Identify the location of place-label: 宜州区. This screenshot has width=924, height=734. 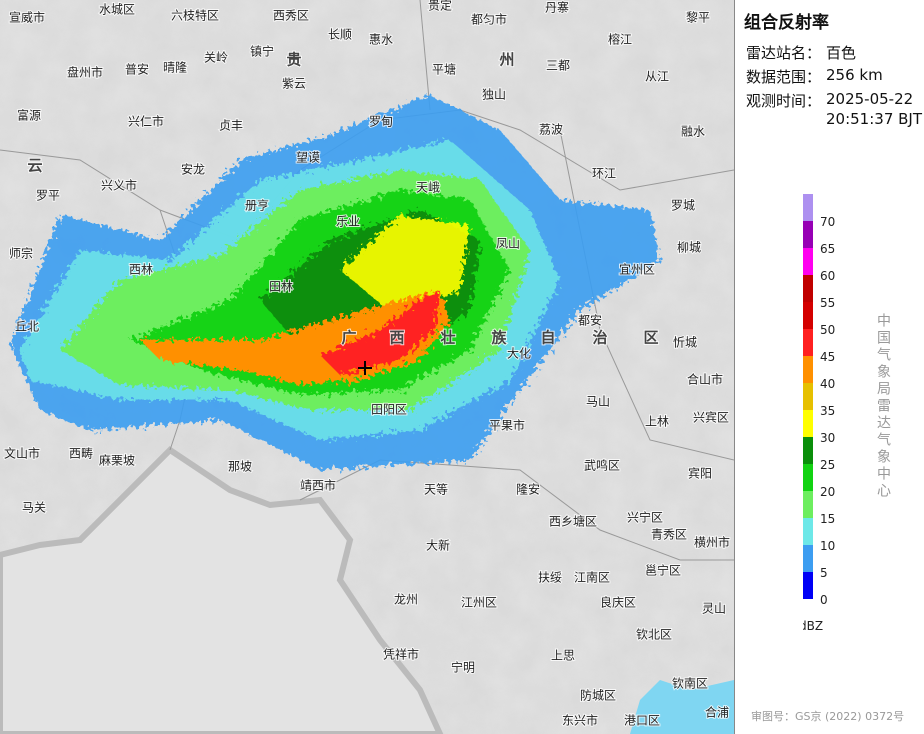
(637, 269).